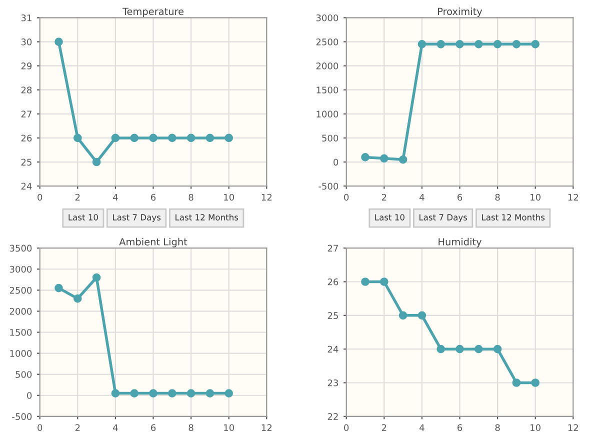 The width and height of the screenshot is (613, 443). Describe the element at coordinates (460, 243) in the screenshot. I see `chart-title: Humidity` at that location.